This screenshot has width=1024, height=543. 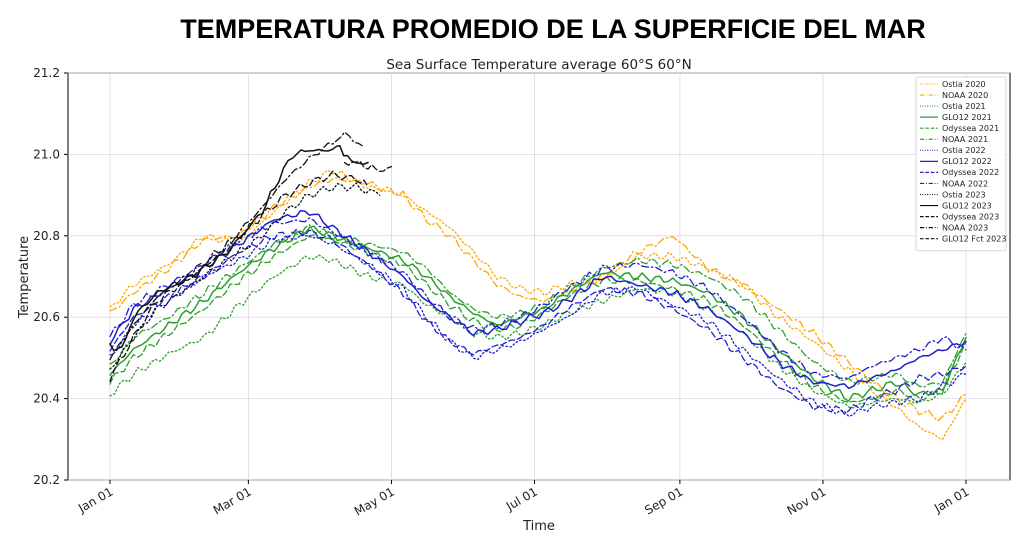 What do you see at coordinates (970, 172) in the screenshot?
I see `legend-label: Odyssea 2022` at bounding box center [970, 172].